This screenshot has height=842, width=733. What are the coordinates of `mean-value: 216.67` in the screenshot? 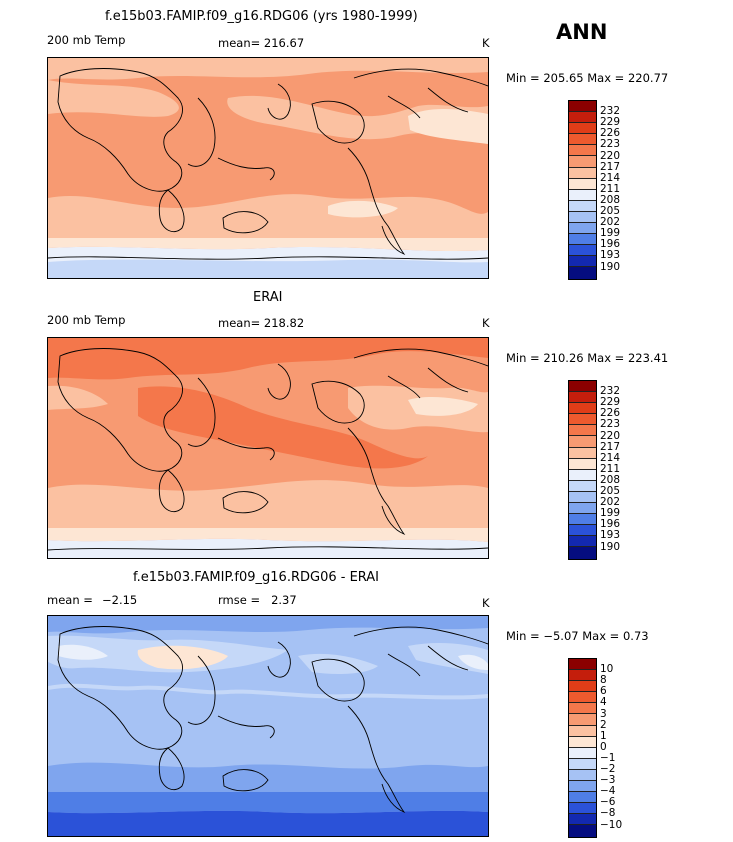 It's located at (284, 43).